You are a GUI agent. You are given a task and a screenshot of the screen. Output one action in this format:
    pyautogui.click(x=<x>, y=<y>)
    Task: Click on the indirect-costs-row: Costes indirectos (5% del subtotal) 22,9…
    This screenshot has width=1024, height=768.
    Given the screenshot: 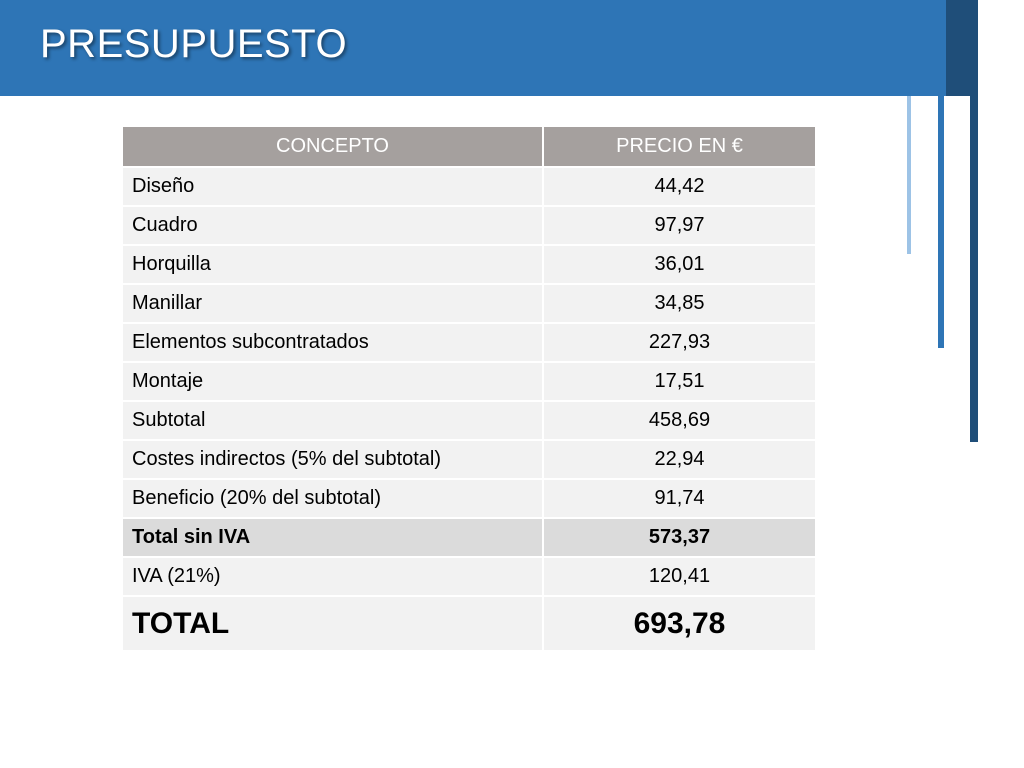 What is the action you would take?
    pyautogui.click(x=469, y=459)
    